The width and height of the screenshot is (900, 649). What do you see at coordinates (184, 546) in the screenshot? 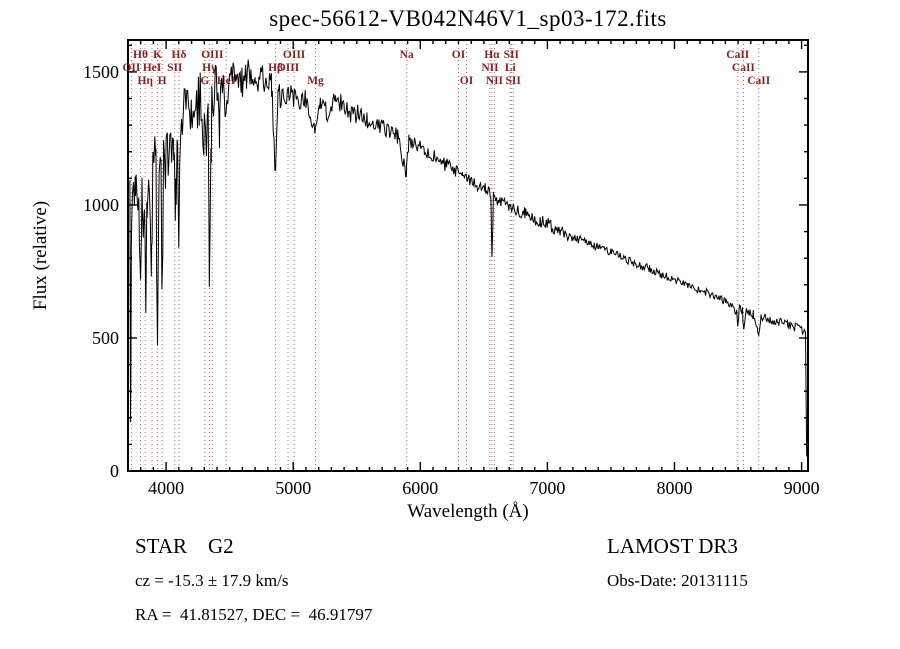
I see `object-class-label: STAR G2` at bounding box center [184, 546].